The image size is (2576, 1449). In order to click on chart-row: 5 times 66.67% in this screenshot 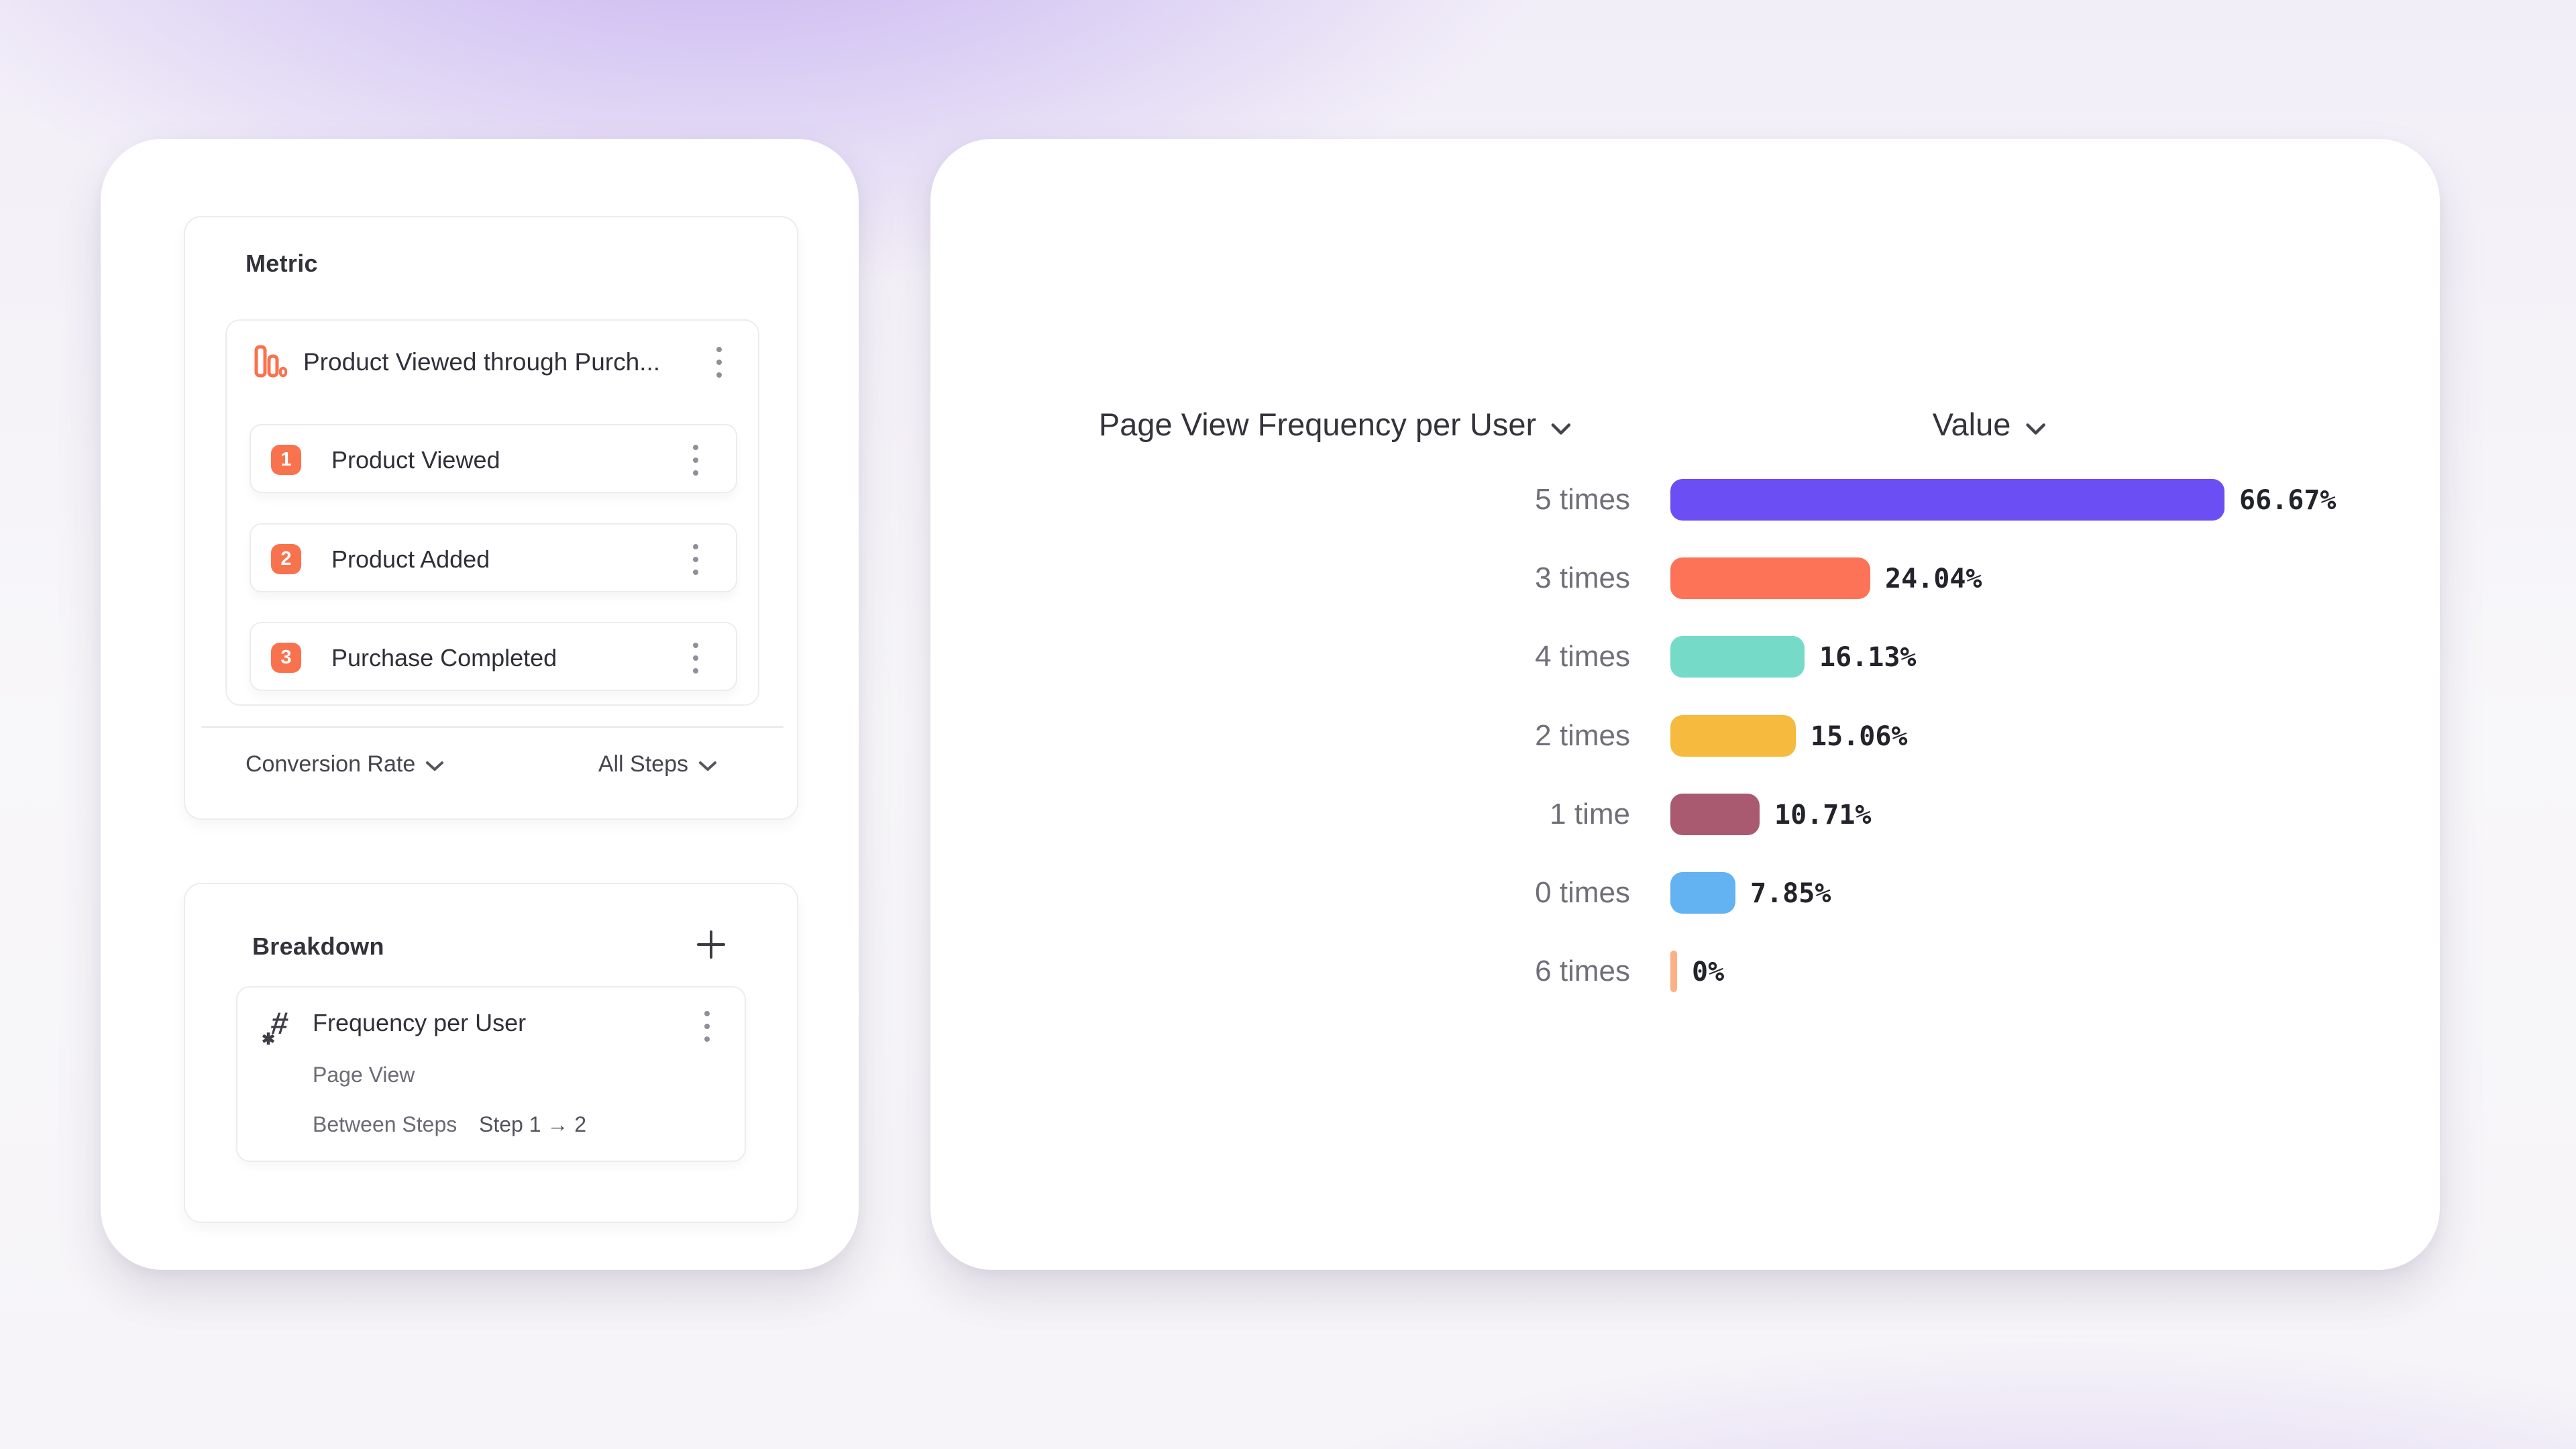, I will do `click(1685, 500)`.